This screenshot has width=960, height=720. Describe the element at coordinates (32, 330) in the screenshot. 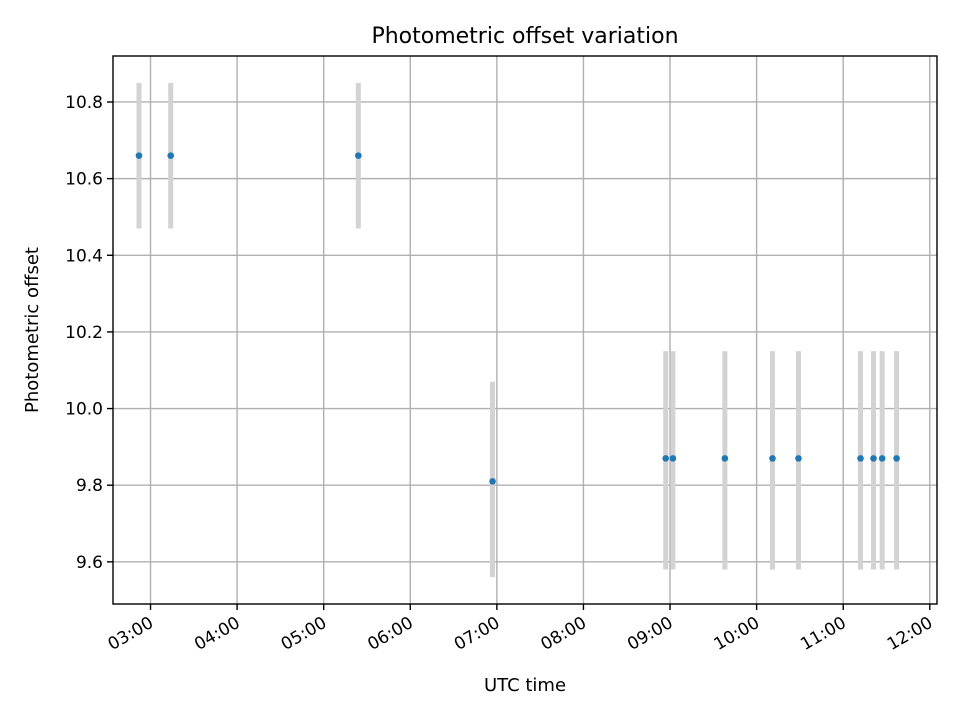

I see `y-axis-label: Photometric offset` at that location.